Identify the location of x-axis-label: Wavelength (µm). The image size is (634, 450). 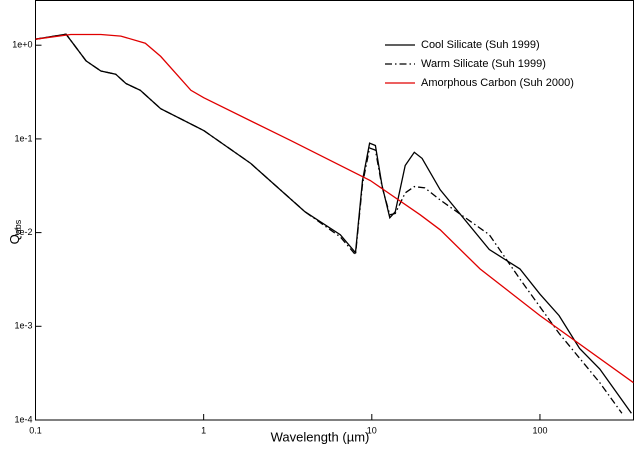
(320, 436).